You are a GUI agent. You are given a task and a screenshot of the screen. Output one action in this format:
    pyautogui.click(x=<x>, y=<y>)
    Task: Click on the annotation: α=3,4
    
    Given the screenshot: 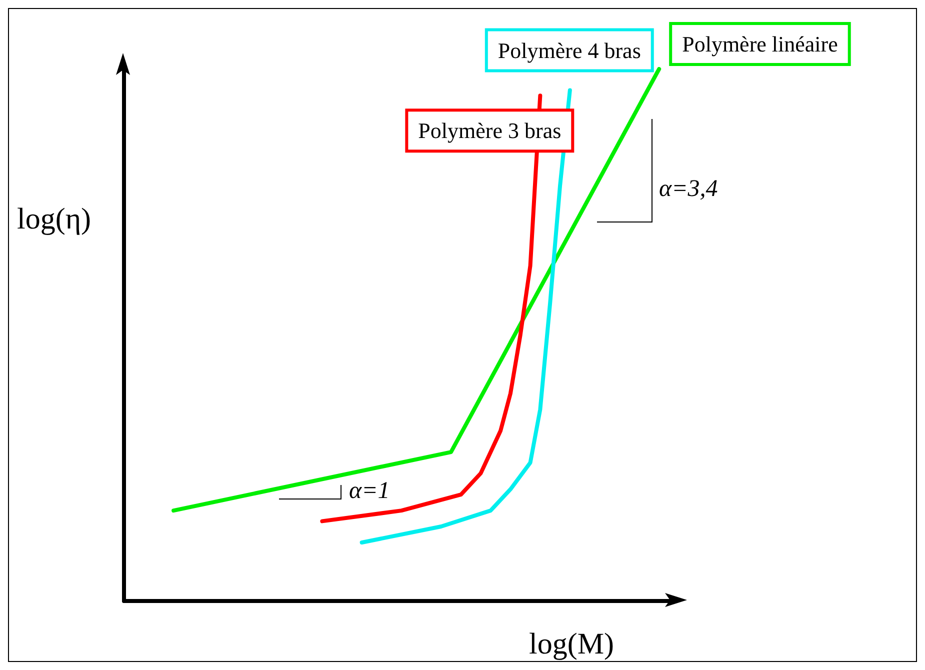 What is the action you would take?
    pyautogui.click(x=688, y=189)
    